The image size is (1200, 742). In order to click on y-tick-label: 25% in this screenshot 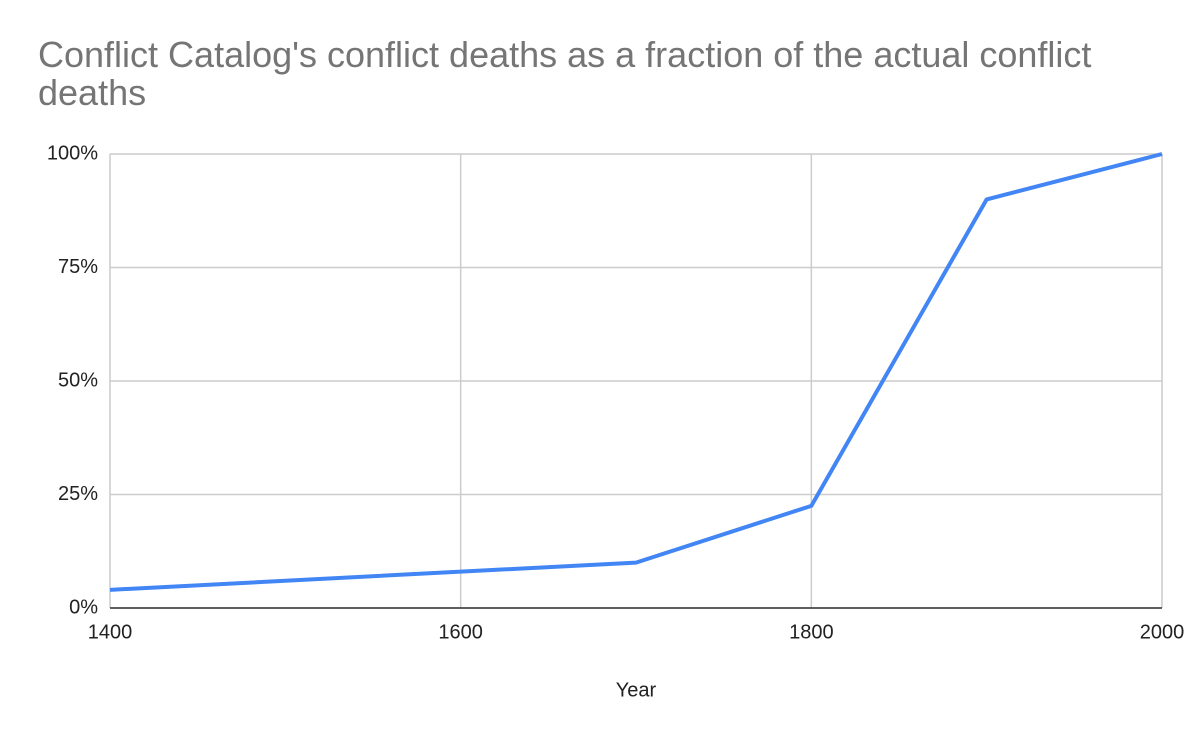, I will do `click(78, 494)`.